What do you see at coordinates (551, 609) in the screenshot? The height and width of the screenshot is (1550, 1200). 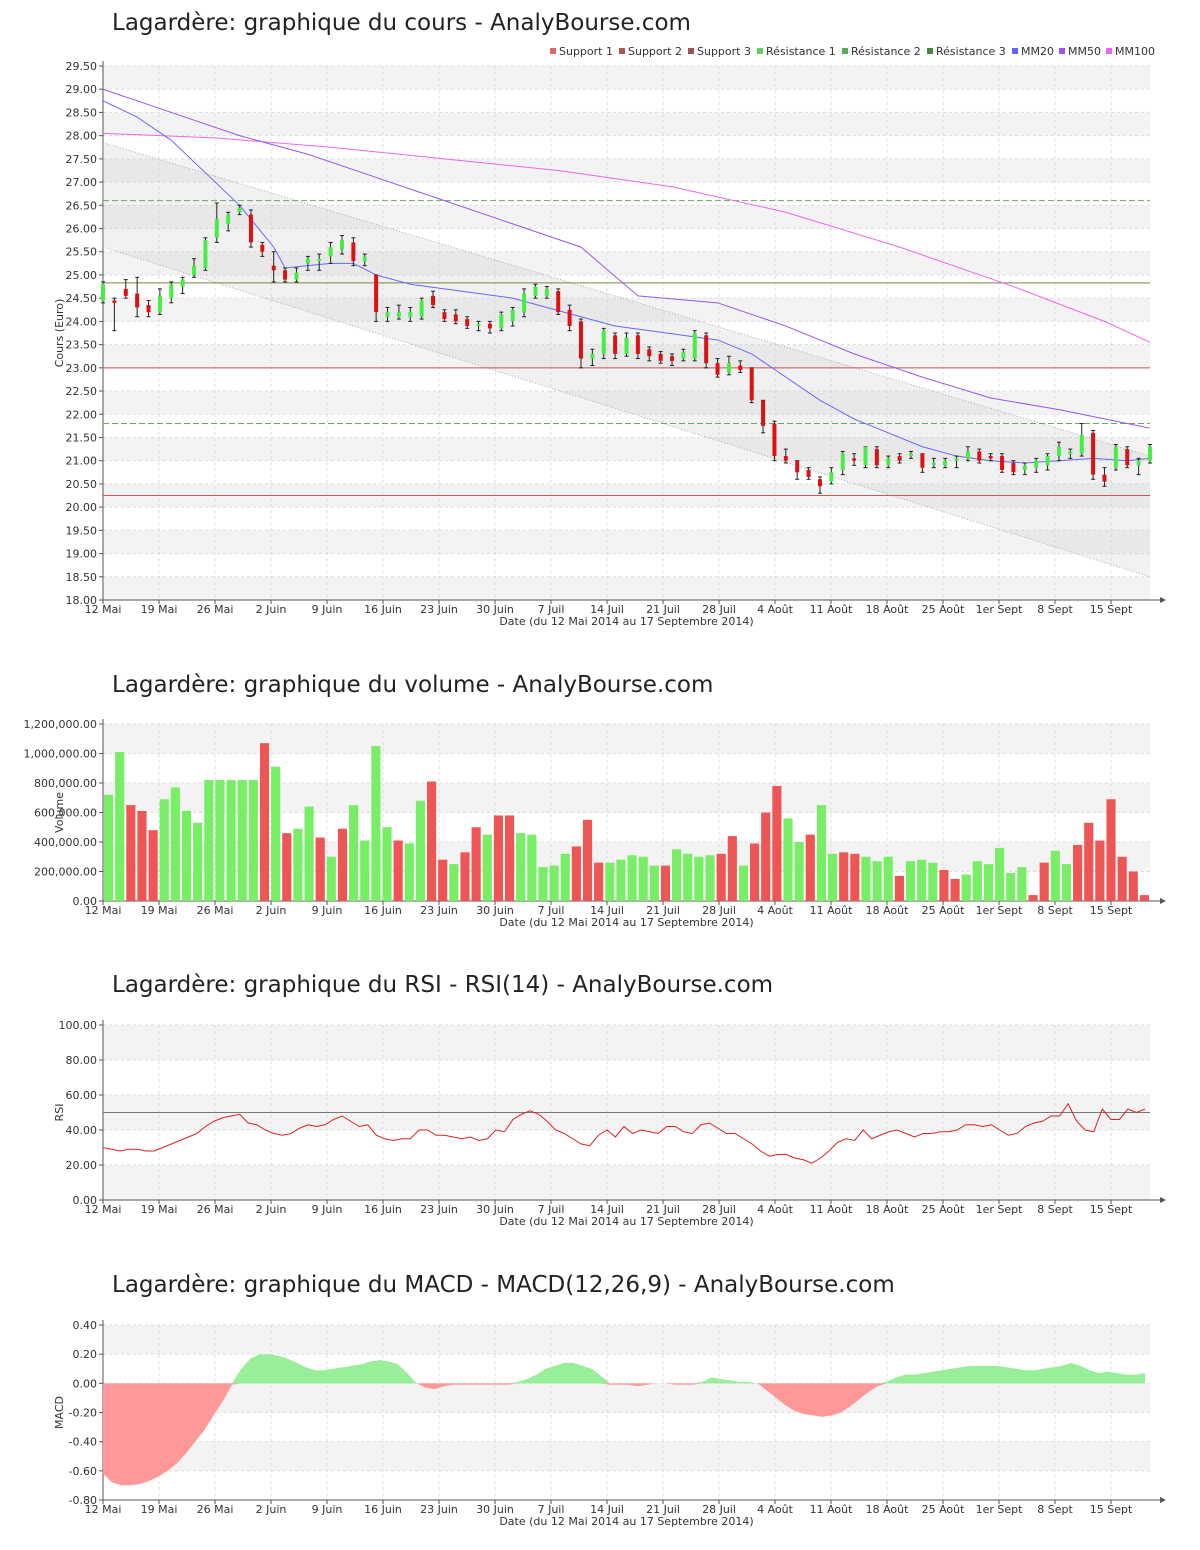 I see `price-xtick-label: 7 Juil` at bounding box center [551, 609].